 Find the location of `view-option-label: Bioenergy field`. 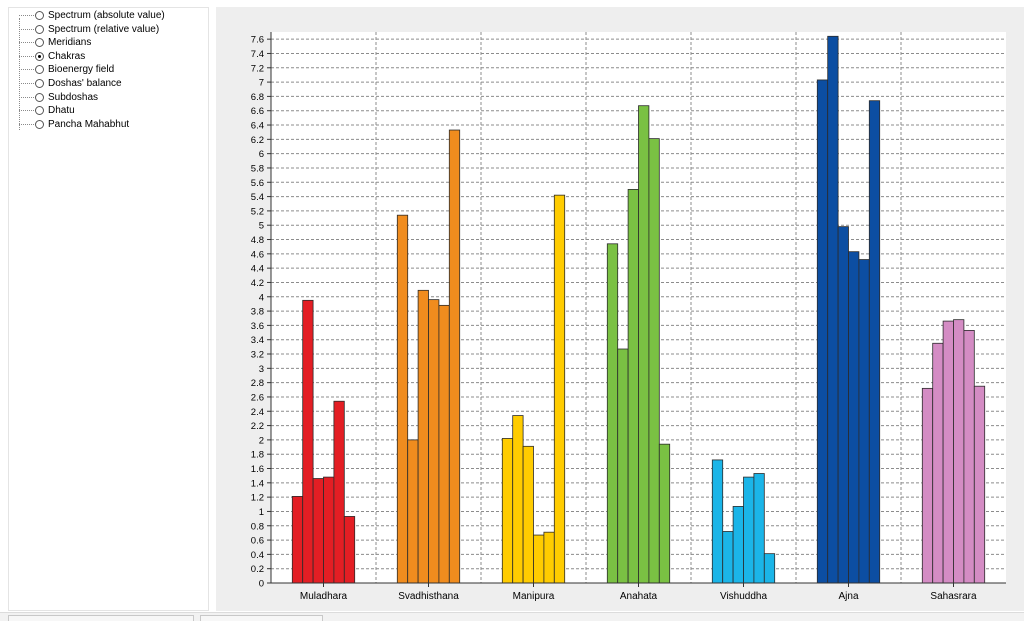

view-option-label: Bioenergy field is located at coordinates (81, 70).